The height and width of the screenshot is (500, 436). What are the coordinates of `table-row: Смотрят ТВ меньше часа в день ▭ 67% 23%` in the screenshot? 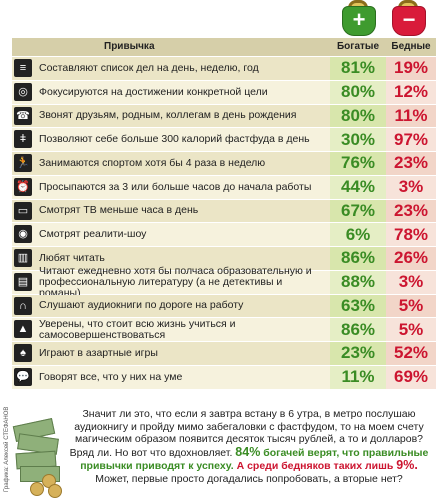 It's located at (224, 211).